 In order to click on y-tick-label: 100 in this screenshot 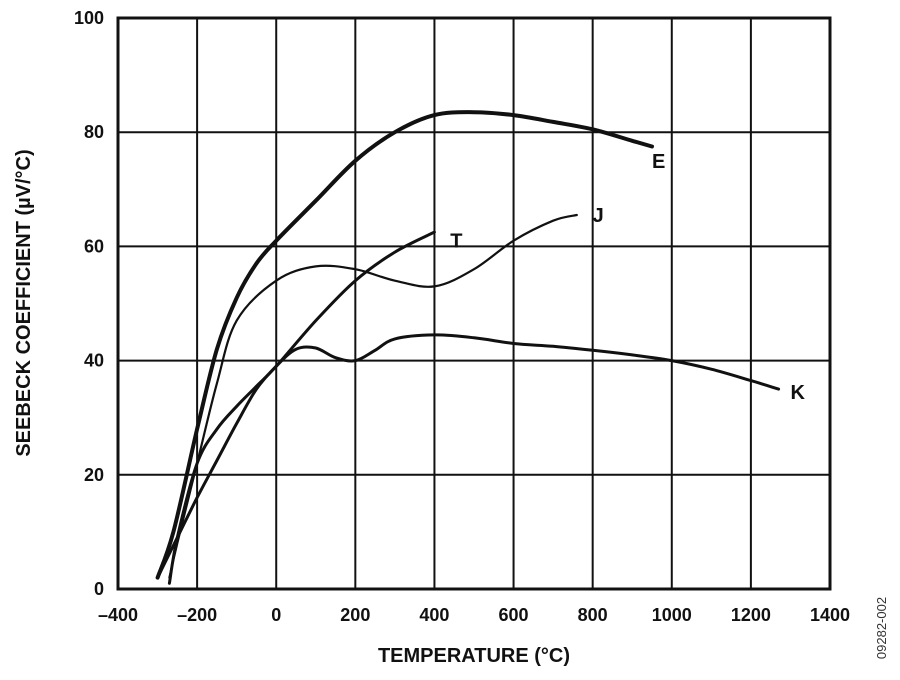, I will do `click(89, 18)`.